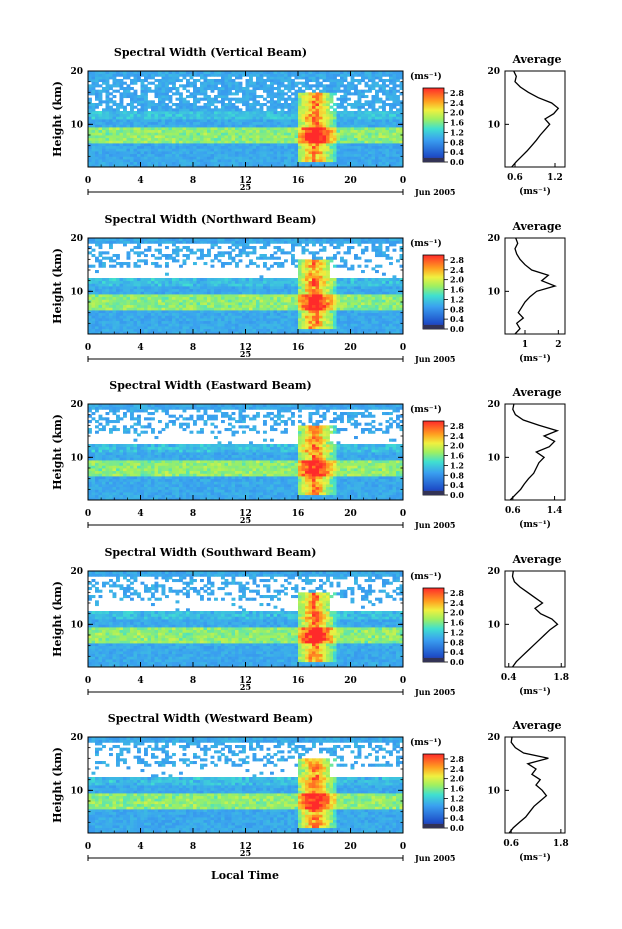 This screenshot has width=622, height=929. What do you see at coordinates (526, 292) in the screenshot?
I see `average-profile-northward: Average 10 20 1 2 (ms⁻¹)` at bounding box center [526, 292].